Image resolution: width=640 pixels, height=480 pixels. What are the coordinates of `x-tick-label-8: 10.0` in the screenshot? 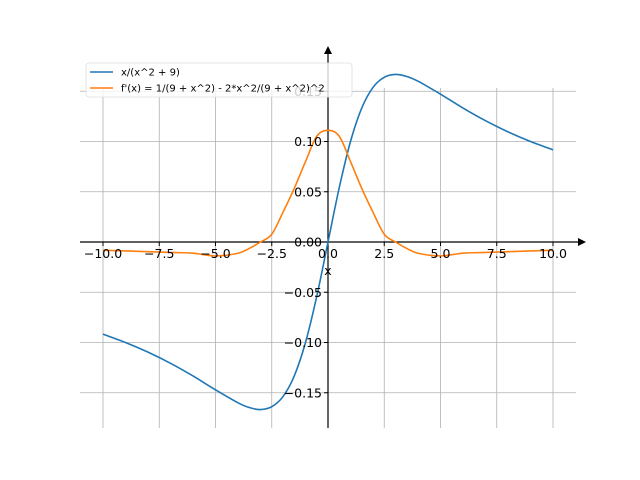 It's located at (553, 253).